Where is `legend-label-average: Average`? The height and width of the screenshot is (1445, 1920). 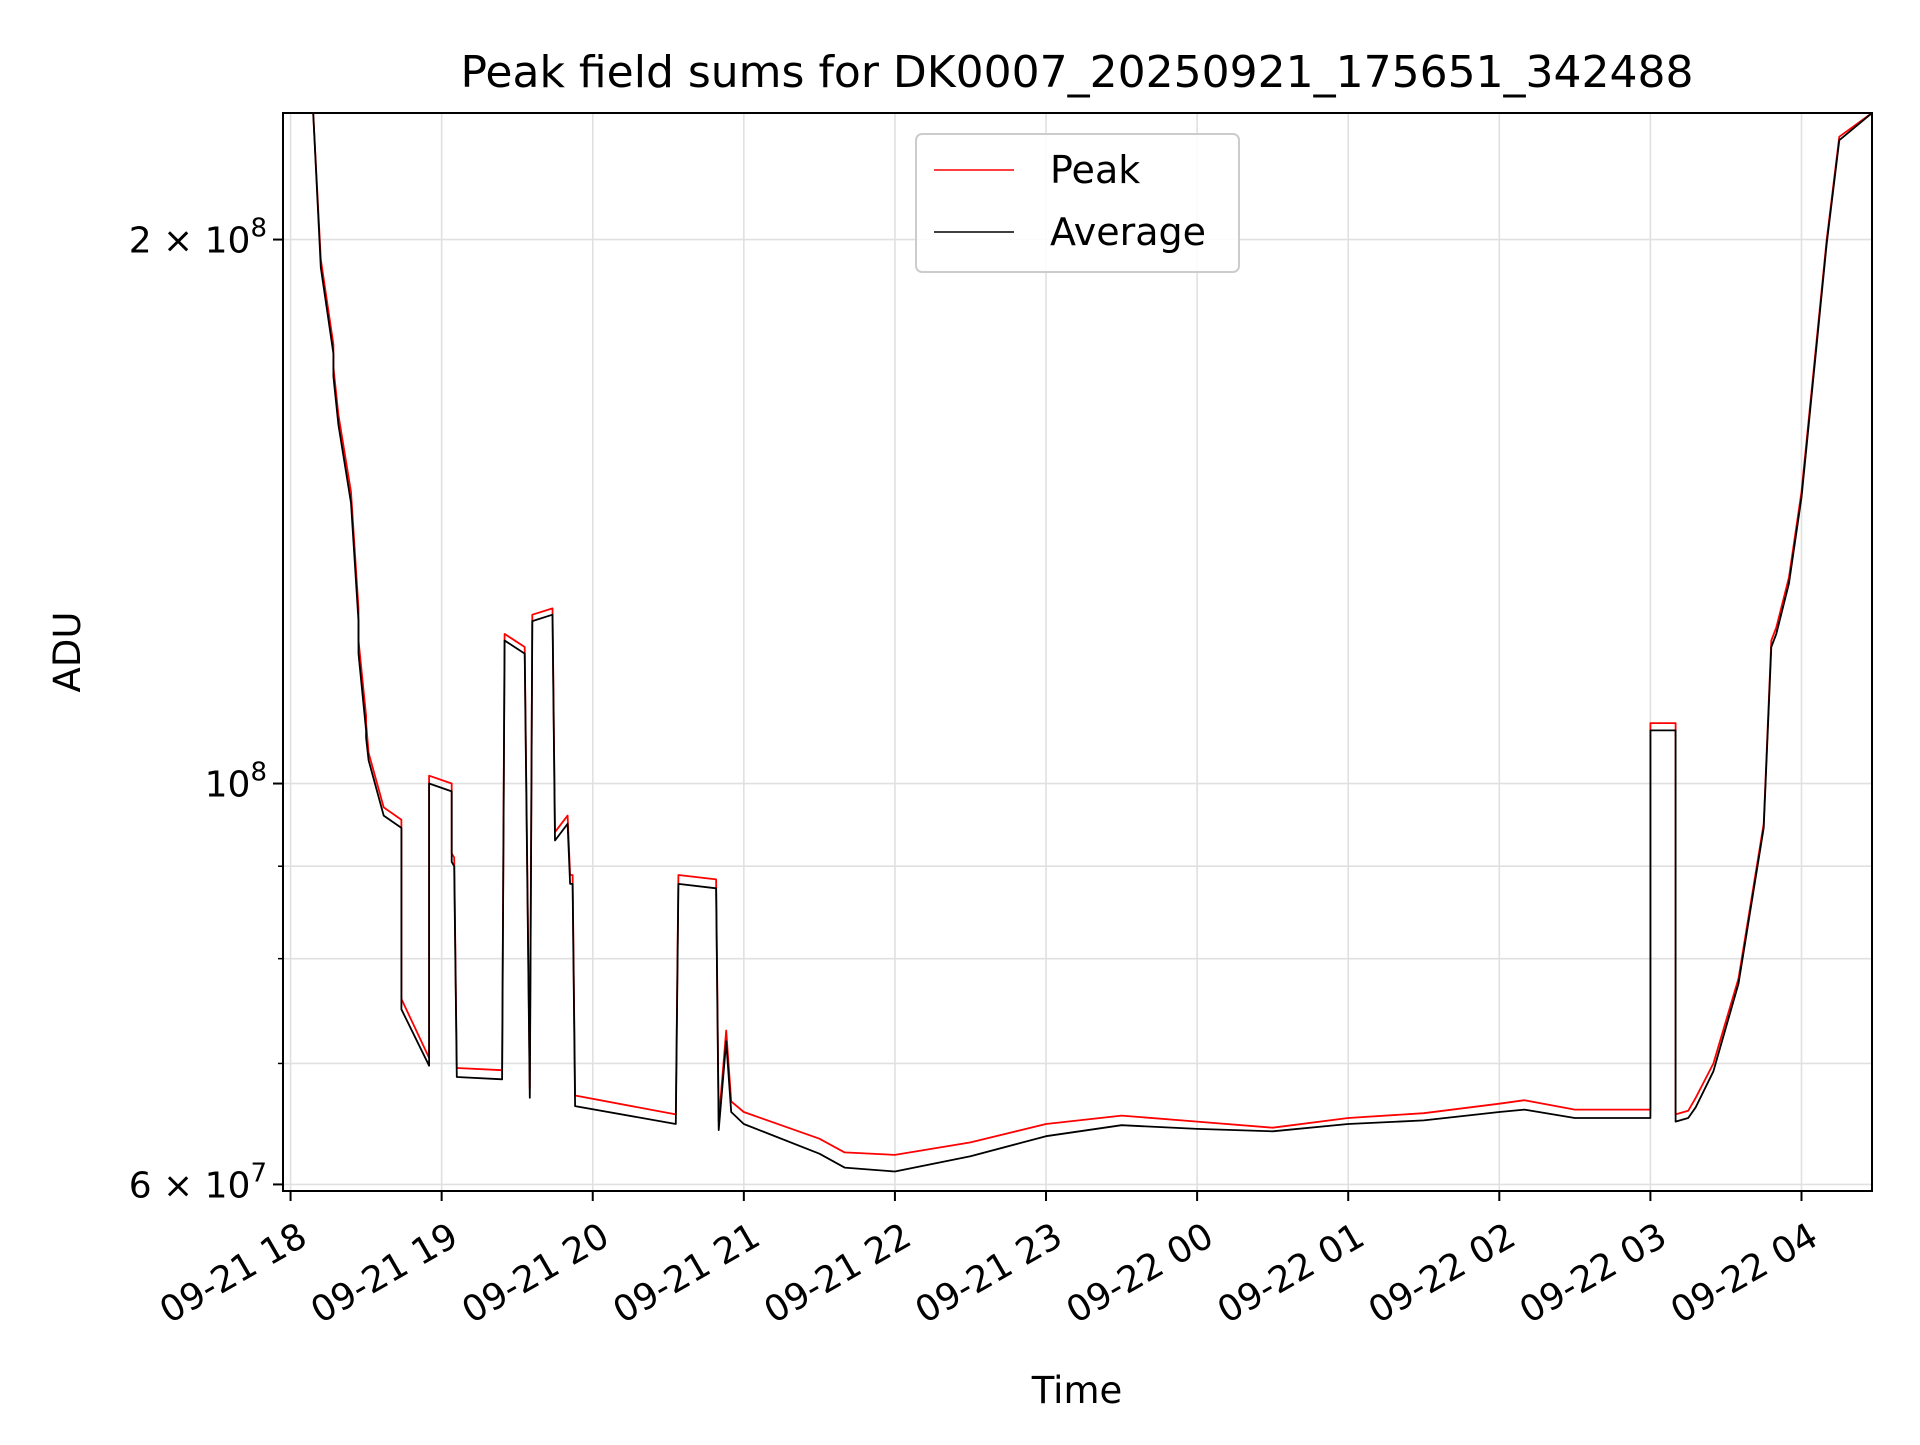 legend-label-average: Average is located at coordinates (1128, 232).